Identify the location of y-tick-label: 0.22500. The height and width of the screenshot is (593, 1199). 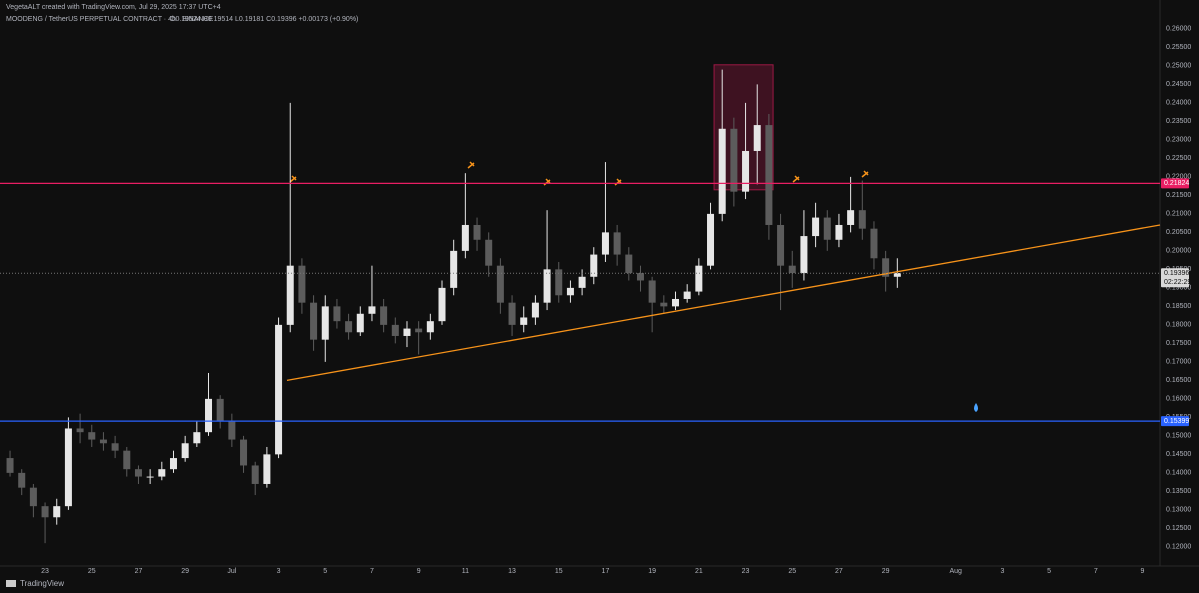
(1178, 158).